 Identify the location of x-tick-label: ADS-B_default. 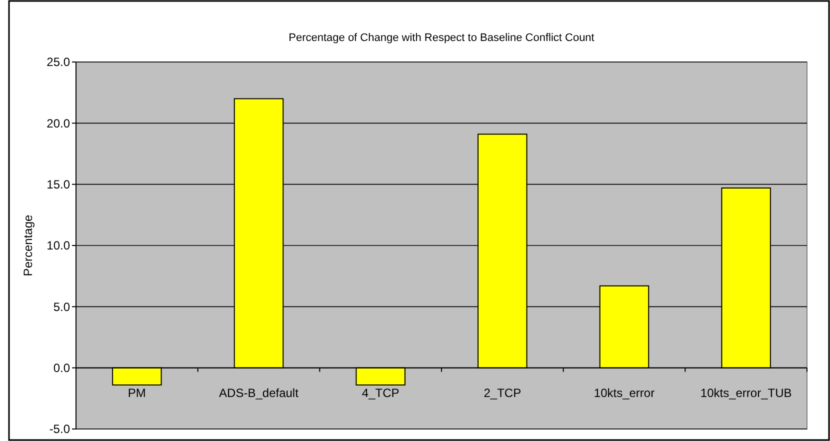
(259, 393).